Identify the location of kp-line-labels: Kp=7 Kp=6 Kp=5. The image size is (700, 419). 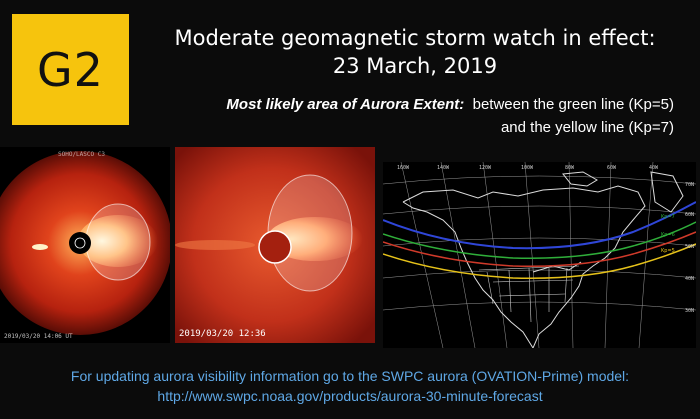
(668, 234).